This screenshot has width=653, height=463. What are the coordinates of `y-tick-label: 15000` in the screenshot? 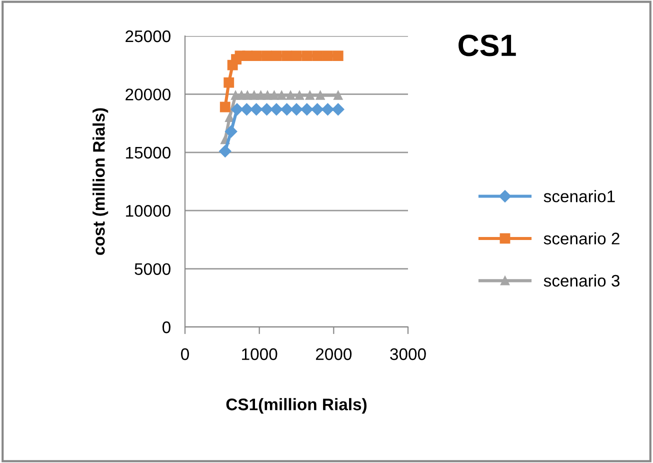 It's located at (148, 152).